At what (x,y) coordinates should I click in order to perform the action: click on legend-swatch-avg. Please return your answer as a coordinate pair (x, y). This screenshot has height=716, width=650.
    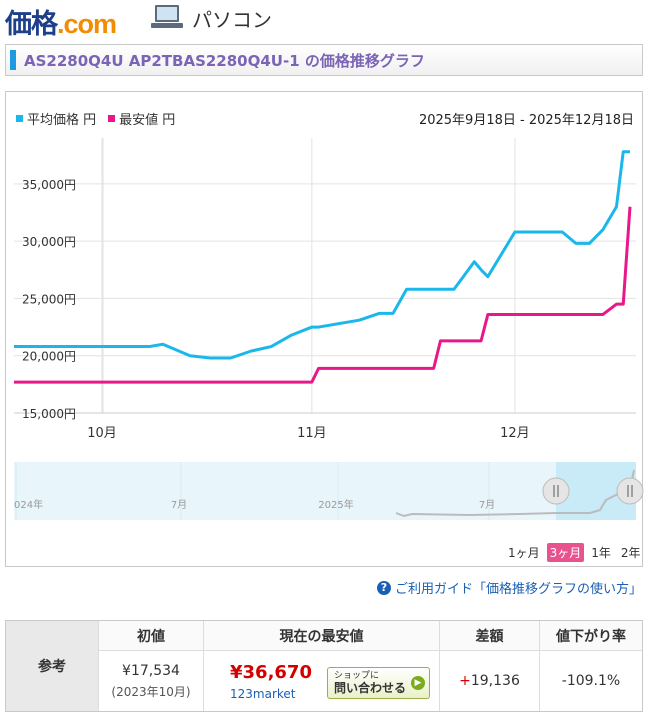
    Looking at the image, I should click on (19, 118).